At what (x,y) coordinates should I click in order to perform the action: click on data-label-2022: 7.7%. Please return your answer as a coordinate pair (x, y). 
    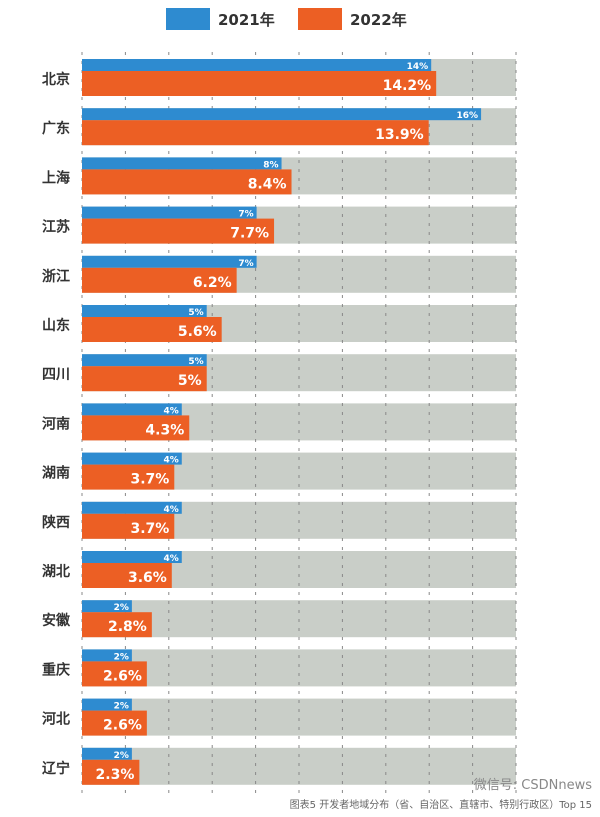
    Looking at the image, I should click on (249, 234).